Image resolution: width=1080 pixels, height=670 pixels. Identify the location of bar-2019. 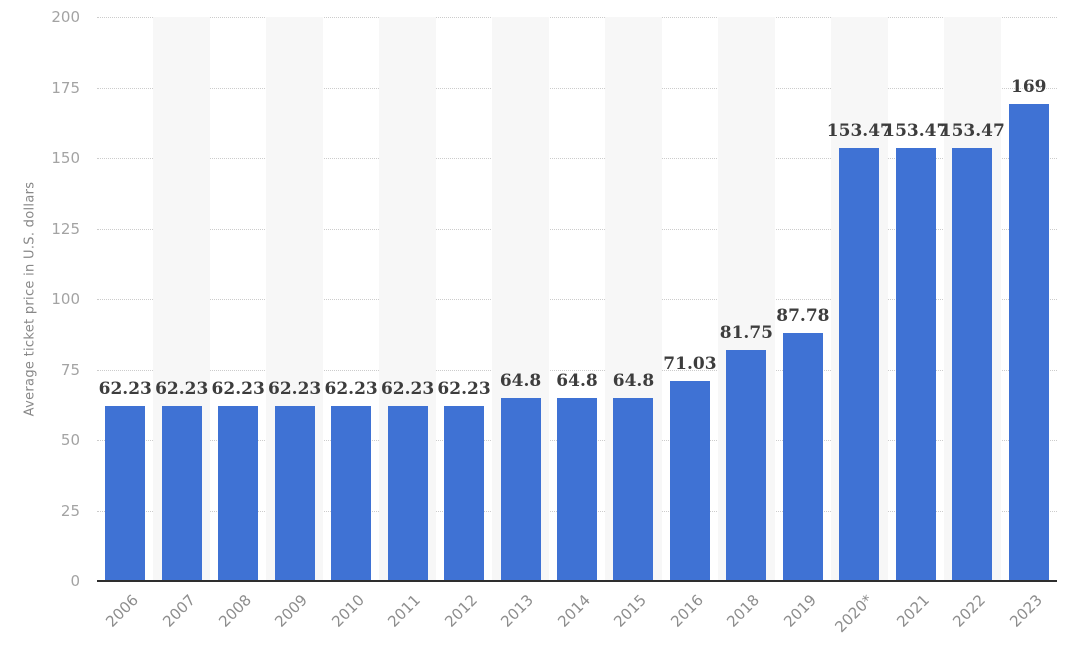
(802, 457).